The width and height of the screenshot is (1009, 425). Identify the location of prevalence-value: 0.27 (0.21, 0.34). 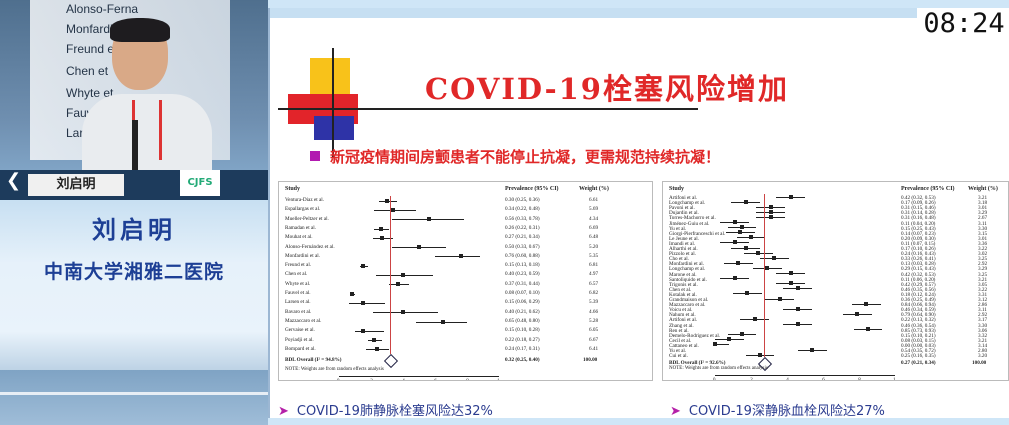
(522, 237).